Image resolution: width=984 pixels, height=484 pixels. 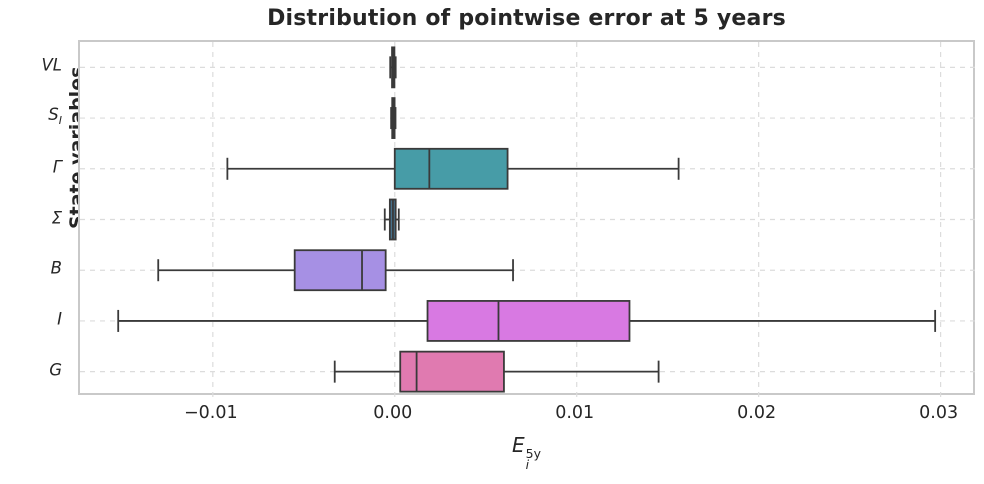 I want to click on y-tick-label-Σ: Σ, so click(x=56, y=217).